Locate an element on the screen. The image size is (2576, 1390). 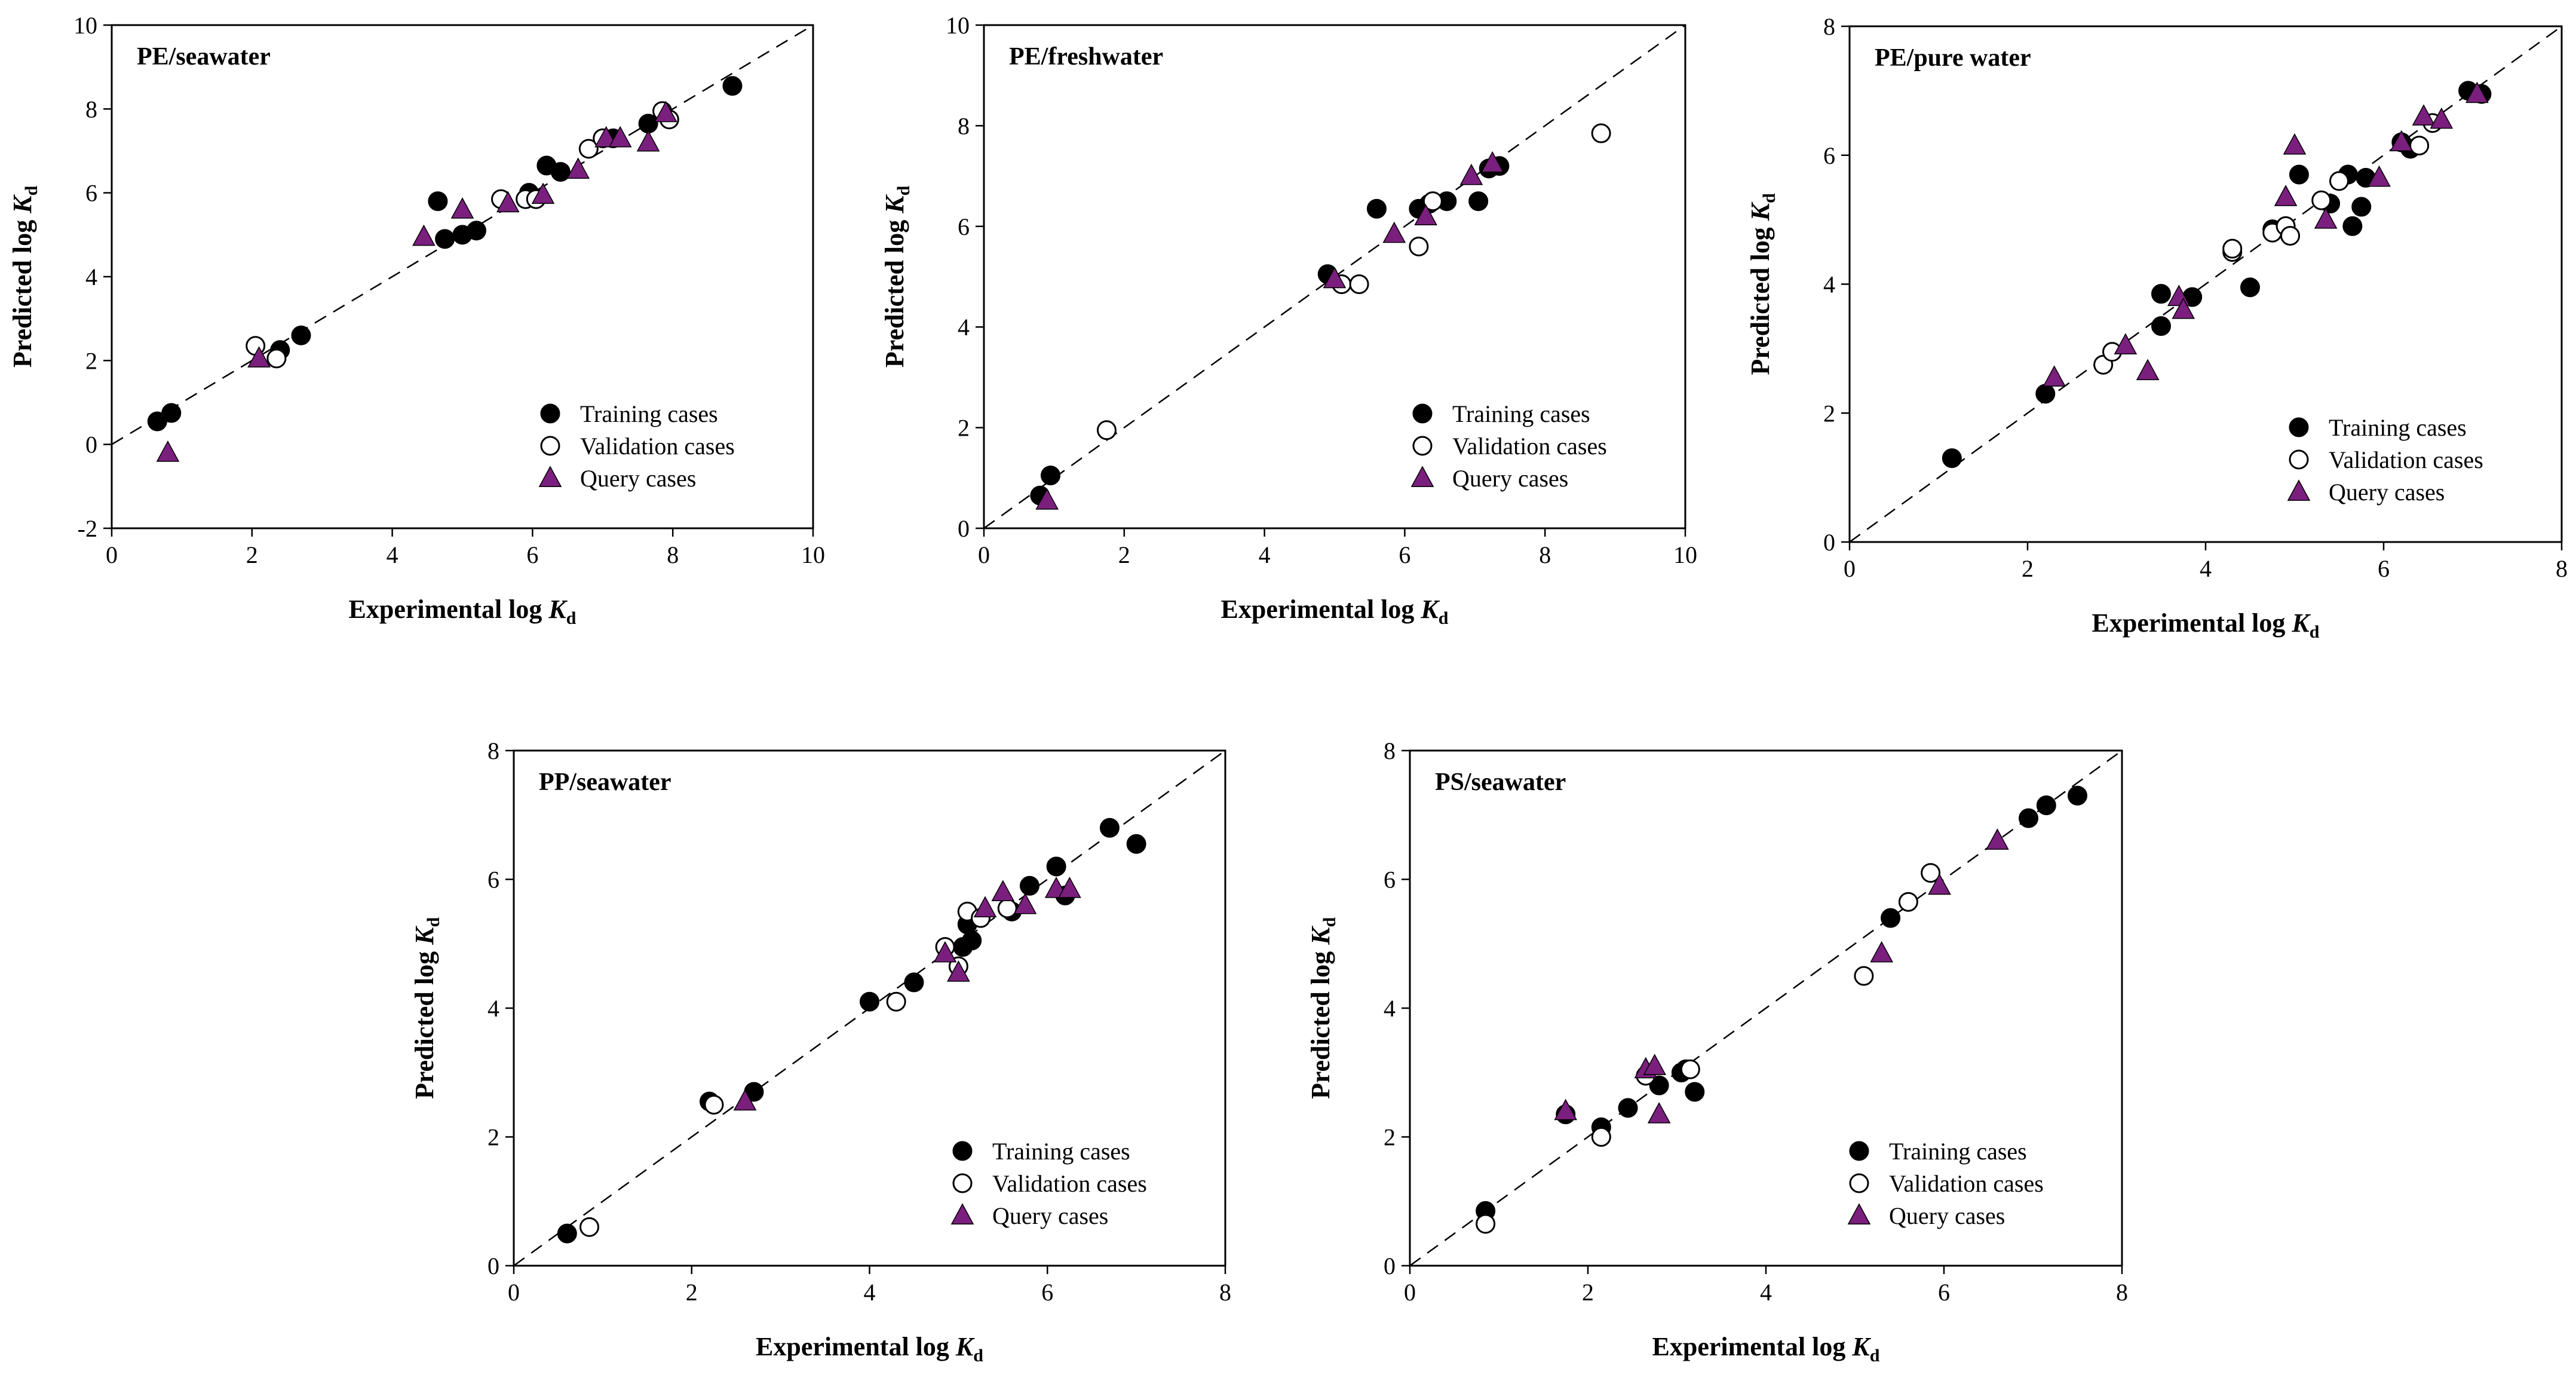
series-training is located at coordinates (2217, 275).